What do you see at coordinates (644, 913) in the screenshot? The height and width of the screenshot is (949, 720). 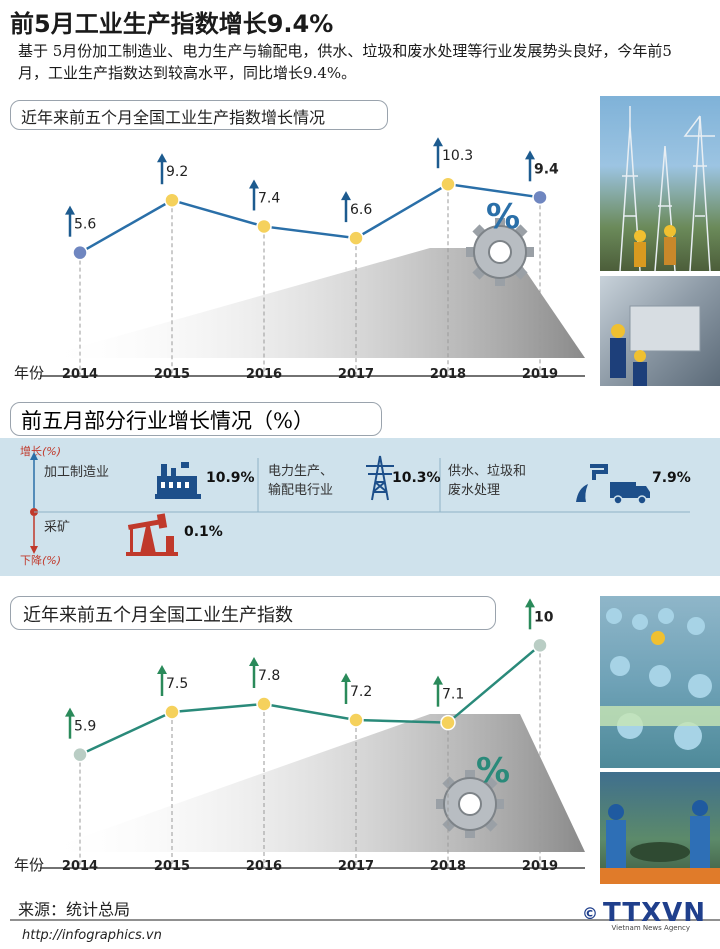 I see `ttxvn-logo: © TTXVN` at bounding box center [644, 913].